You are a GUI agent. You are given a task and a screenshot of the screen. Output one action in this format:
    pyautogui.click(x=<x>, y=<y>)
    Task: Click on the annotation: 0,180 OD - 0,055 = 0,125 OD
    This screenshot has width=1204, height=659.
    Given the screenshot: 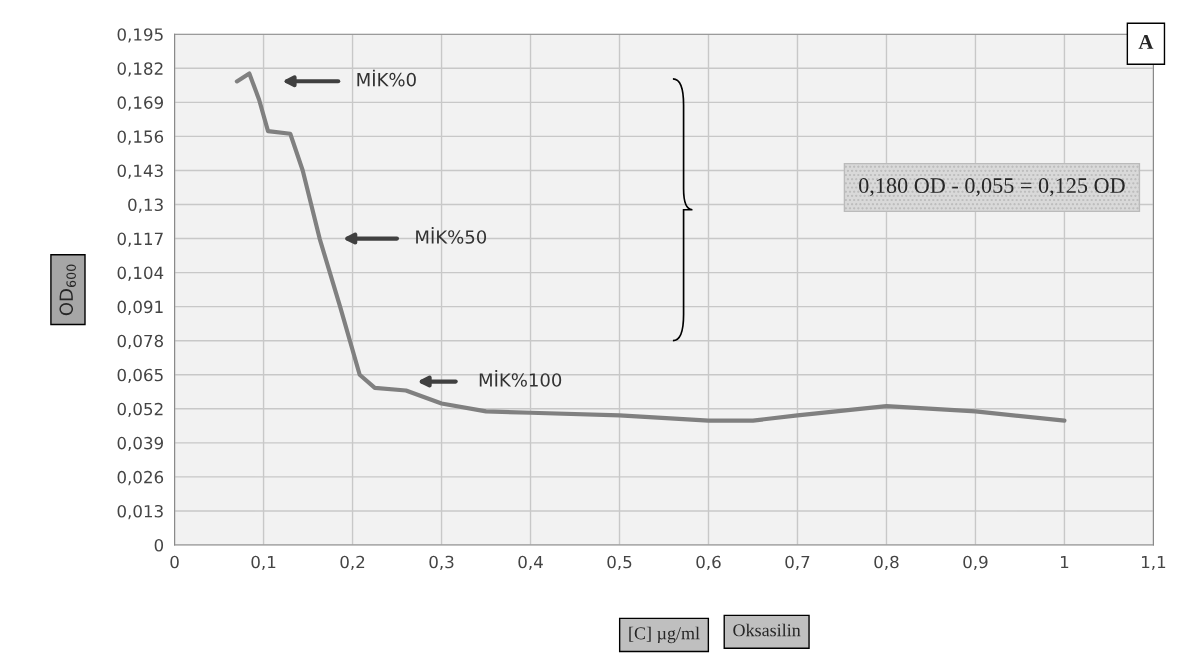 What is the action you would take?
    pyautogui.click(x=992, y=187)
    